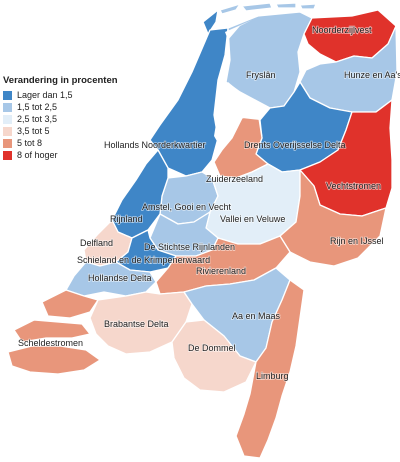  I want to click on label-delfland: Delfland, so click(96, 243).